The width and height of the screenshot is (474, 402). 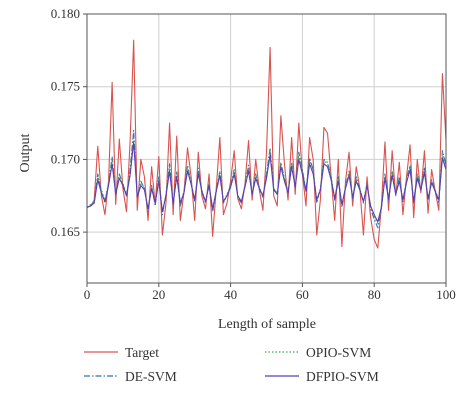 What do you see at coordinates (25, 152) in the screenshot?
I see `y-axis-label: Output` at bounding box center [25, 152].